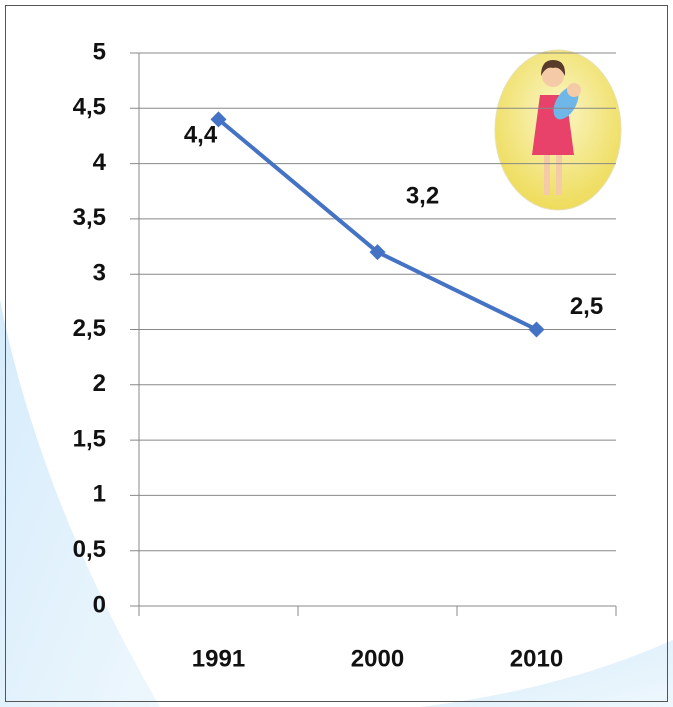 The image size is (673, 707). I want to click on x-tick-label: 2000, so click(377, 658).